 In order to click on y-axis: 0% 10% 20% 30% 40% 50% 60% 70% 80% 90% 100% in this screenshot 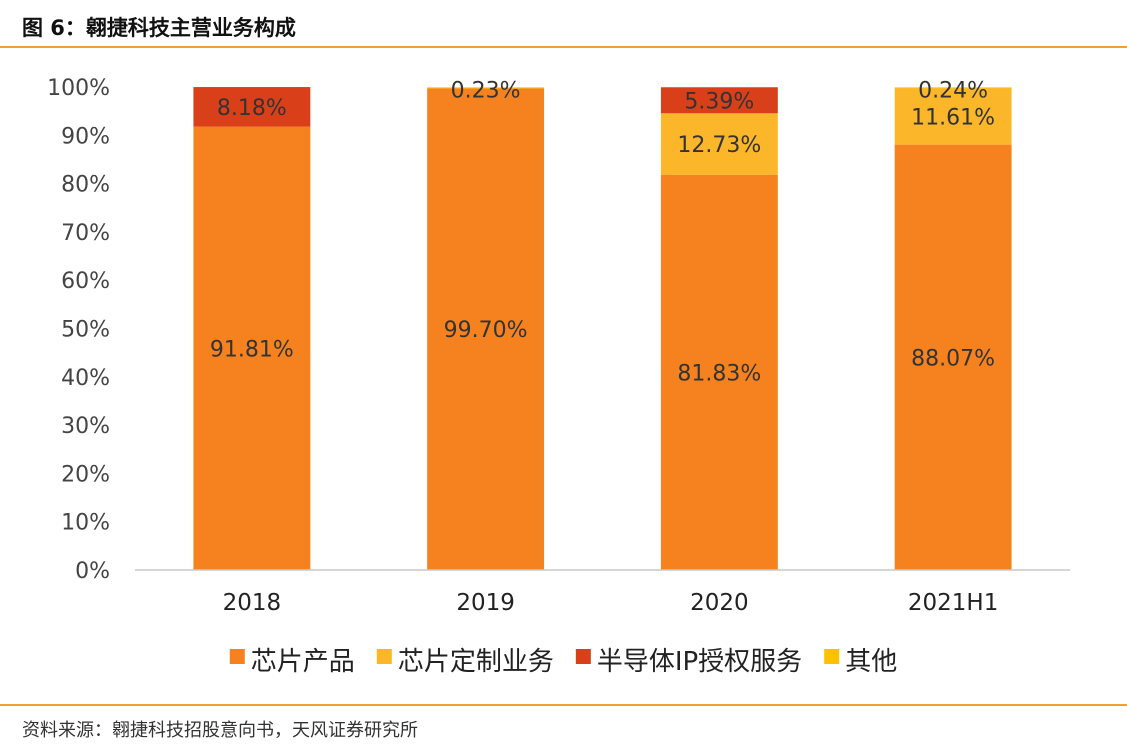, I will do `click(78, 330)`.